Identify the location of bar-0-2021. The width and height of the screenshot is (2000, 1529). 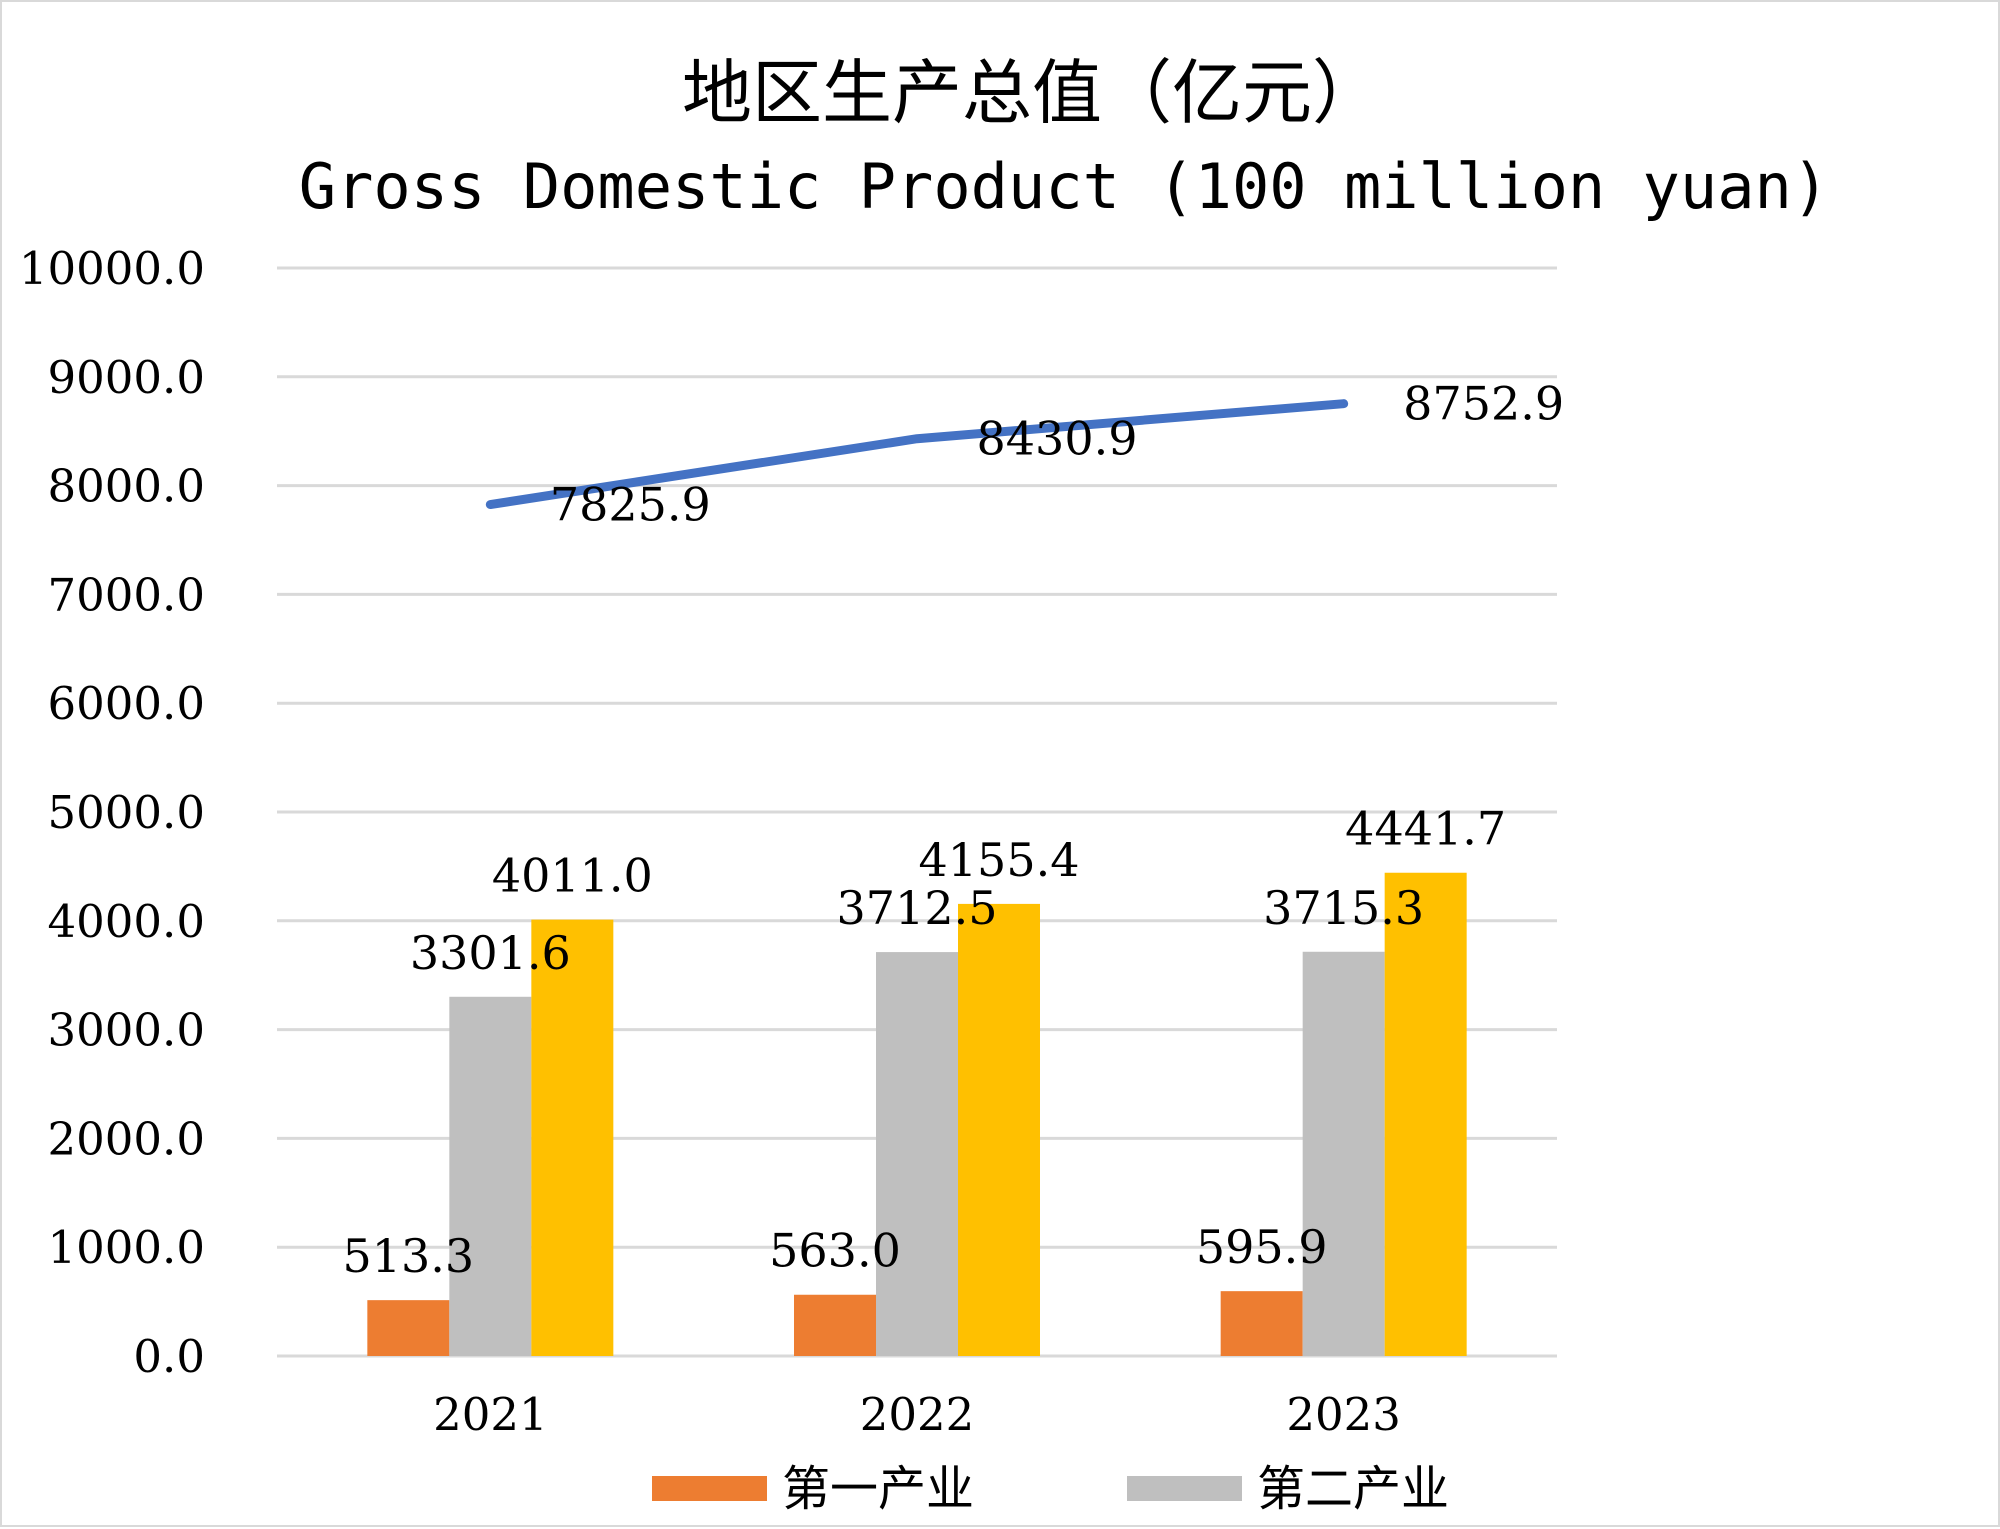
(408, 1328).